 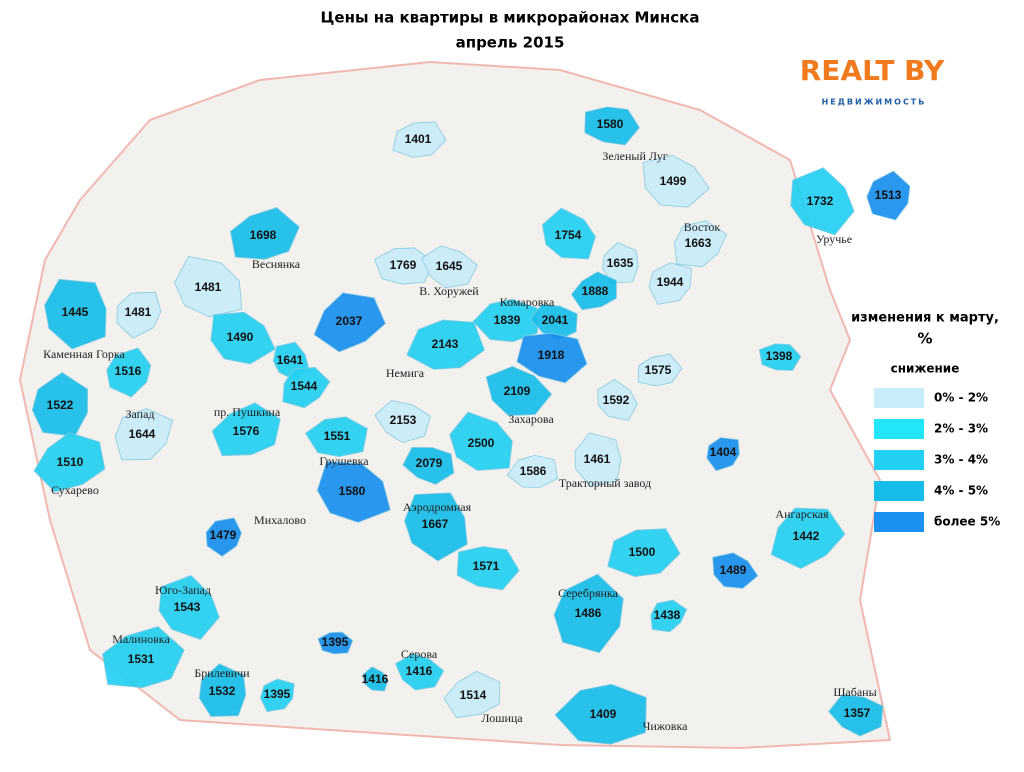 I want to click on district-price: 1698, so click(x=263, y=235).